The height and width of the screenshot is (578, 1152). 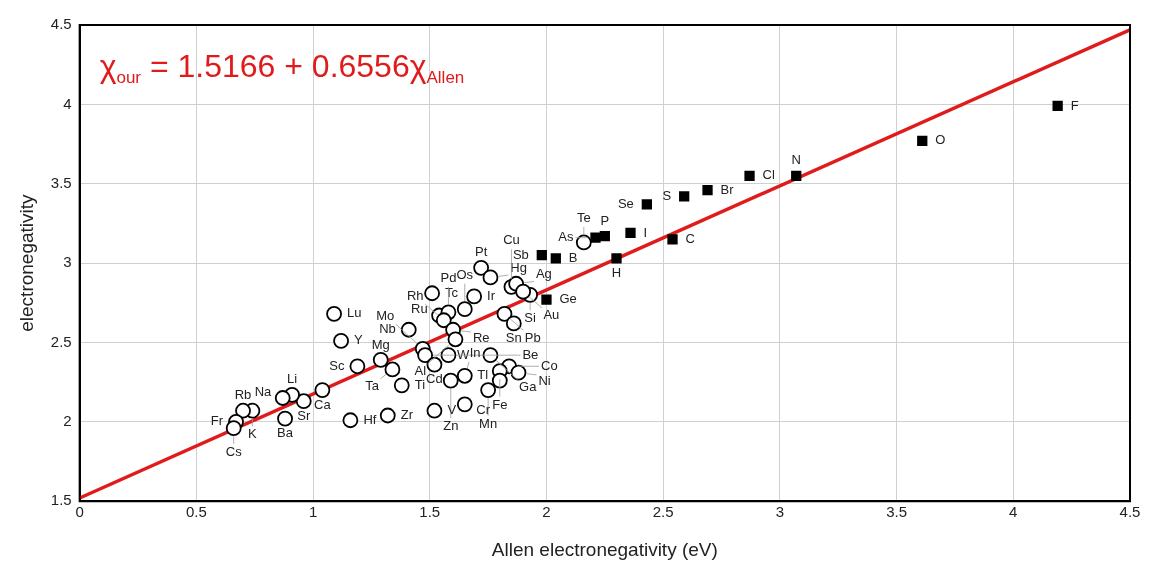 I want to click on annotation: Ba, so click(x=285, y=433).